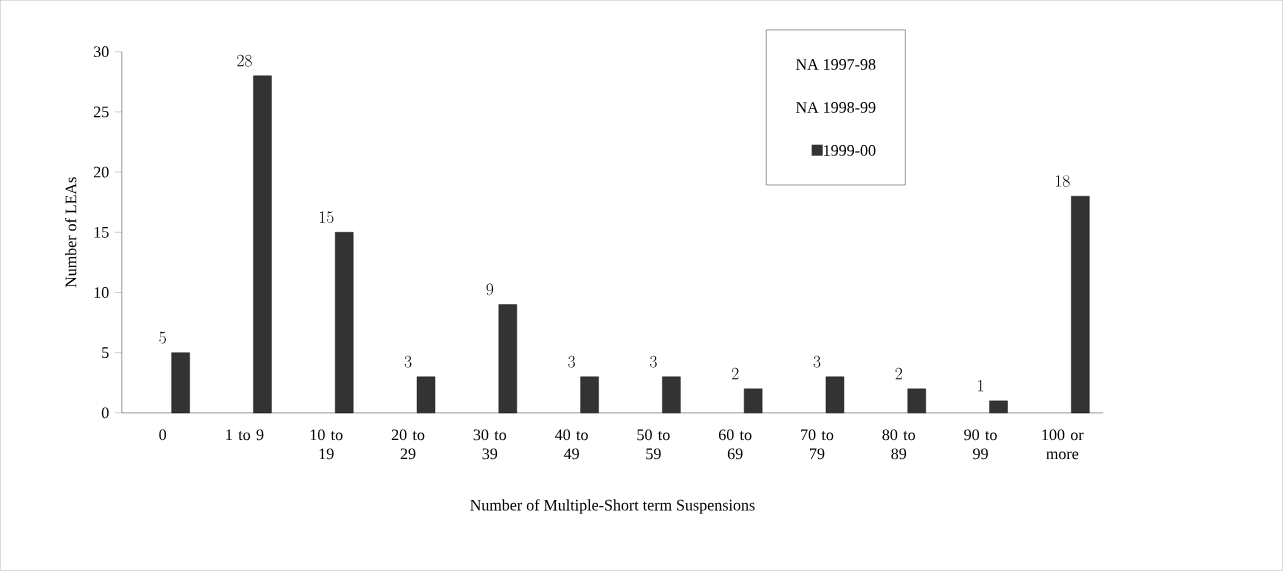 Image resolution: width=1283 pixels, height=571 pixels. What do you see at coordinates (836, 108) in the screenshot?
I see `text: NA 1998-99` at bounding box center [836, 108].